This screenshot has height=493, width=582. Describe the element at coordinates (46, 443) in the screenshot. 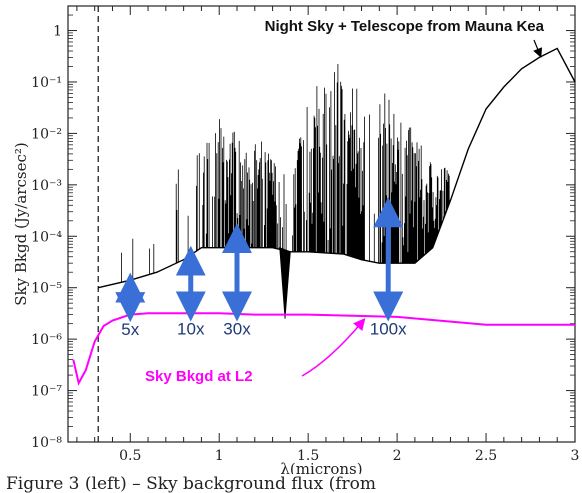

I see `y-tick-label: 10⁻⁸` at that location.